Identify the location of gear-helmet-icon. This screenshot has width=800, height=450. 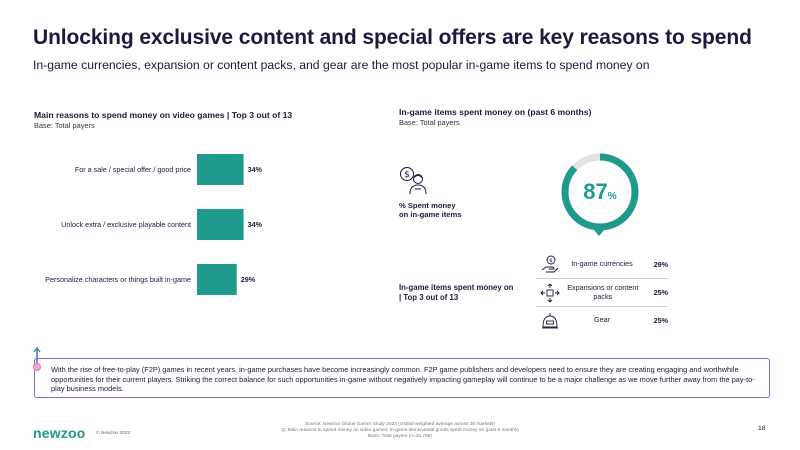
(550, 320).